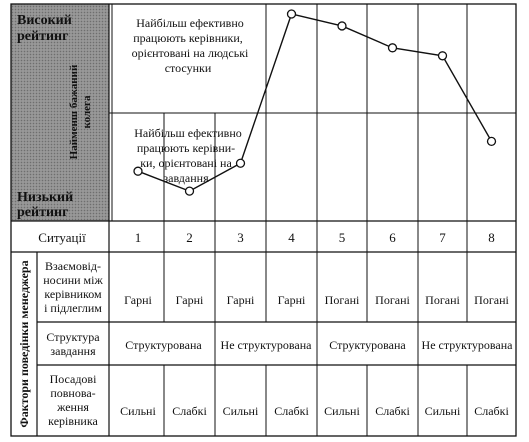  What do you see at coordinates (73, 351) in the screenshot?
I see `structure-row-label-2: завдання` at bounding box center [73, 351].